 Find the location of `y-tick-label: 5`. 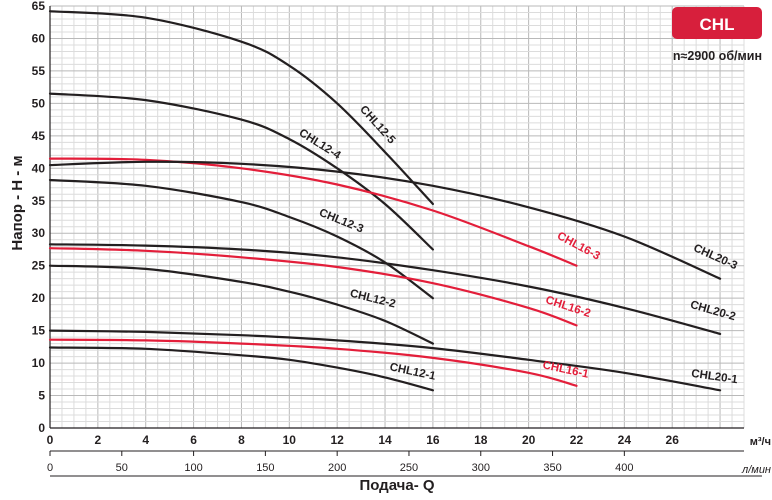

y-tick-label: 5 is located at coordinates (41, 396).